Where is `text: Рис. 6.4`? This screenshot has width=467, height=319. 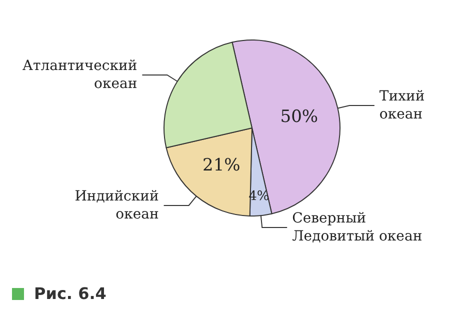
text: Рис. 6.4 is located at coordinates (70, 293).